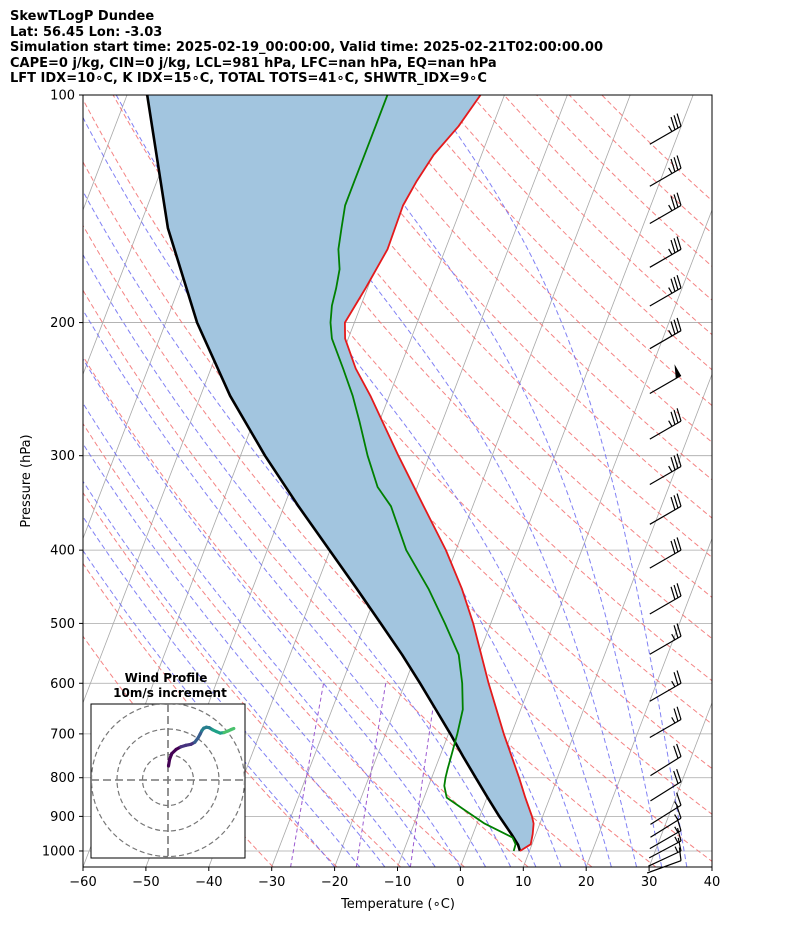  Describe the element at coordinates (62, 734) in the screenshot. I see `y-tick-label: 700` at that location.